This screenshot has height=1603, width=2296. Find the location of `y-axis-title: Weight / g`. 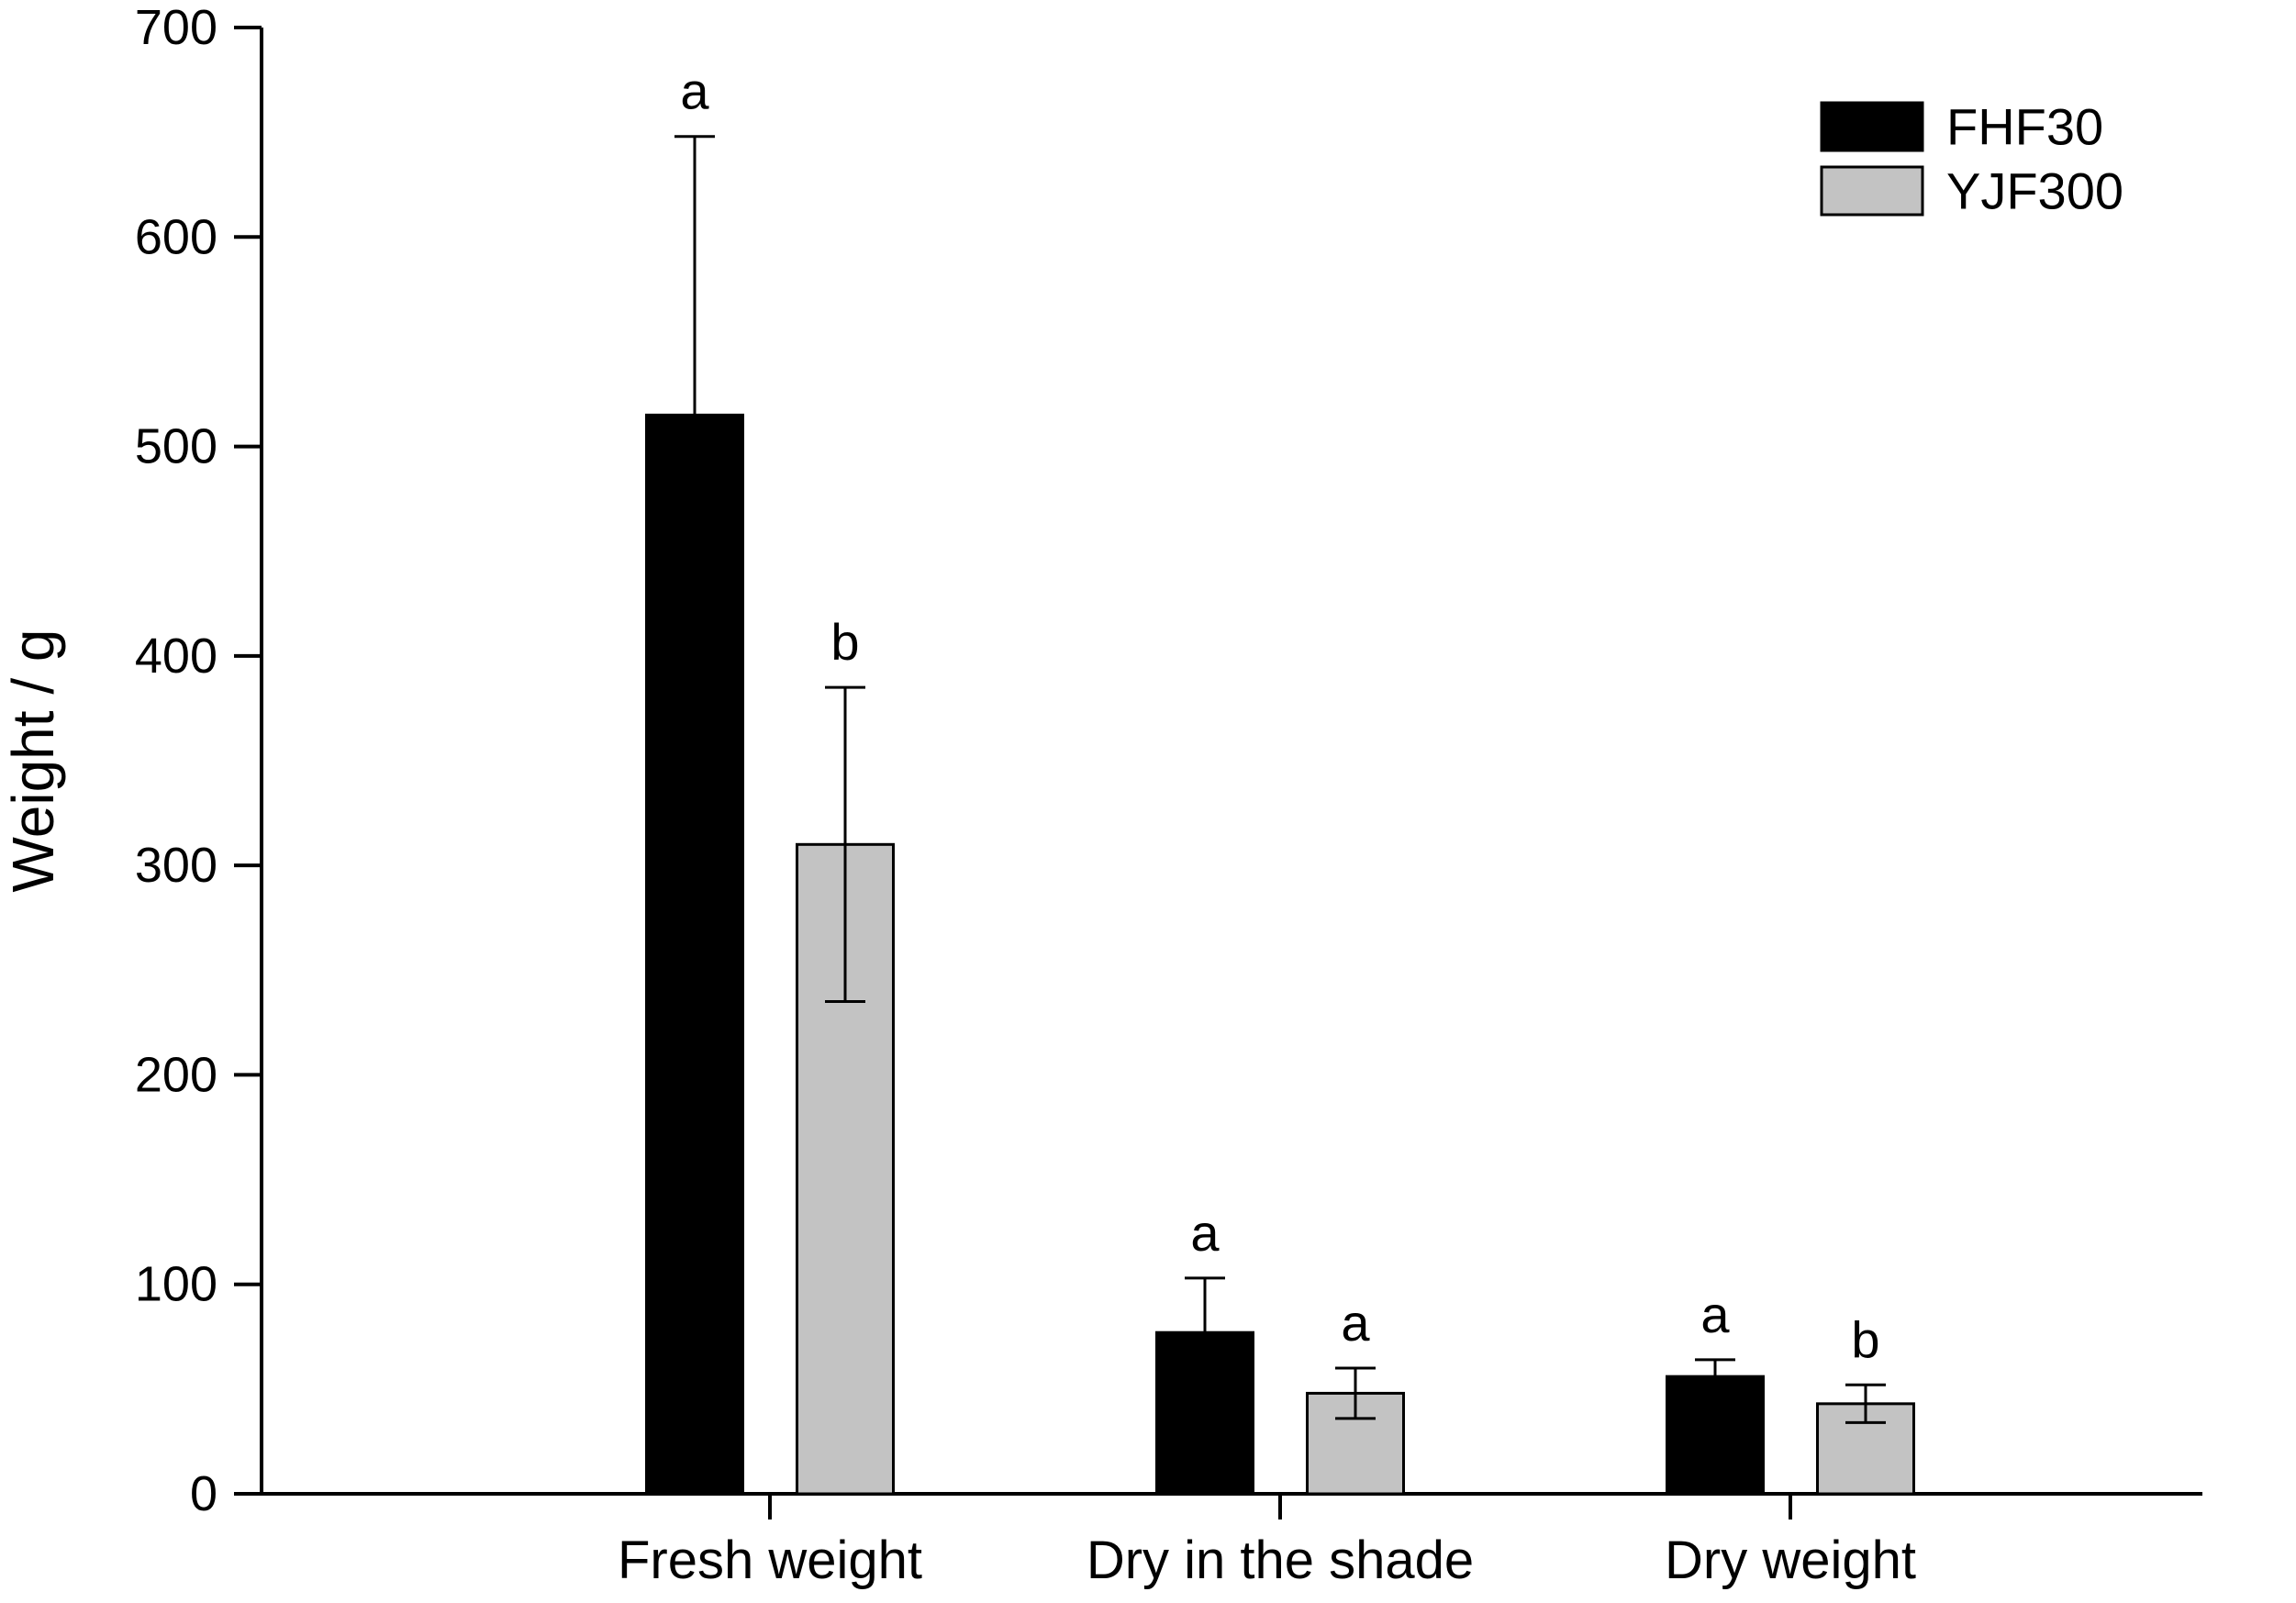

y-axis-title: Weight / g is located at coordinates (33, 761).